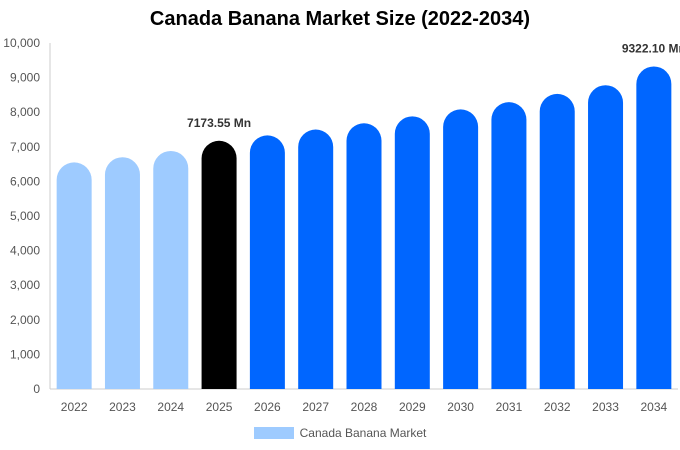 This screenshot has width=680, height=450. I want to click on y-tick-label: 7,000, so click(25, 147).